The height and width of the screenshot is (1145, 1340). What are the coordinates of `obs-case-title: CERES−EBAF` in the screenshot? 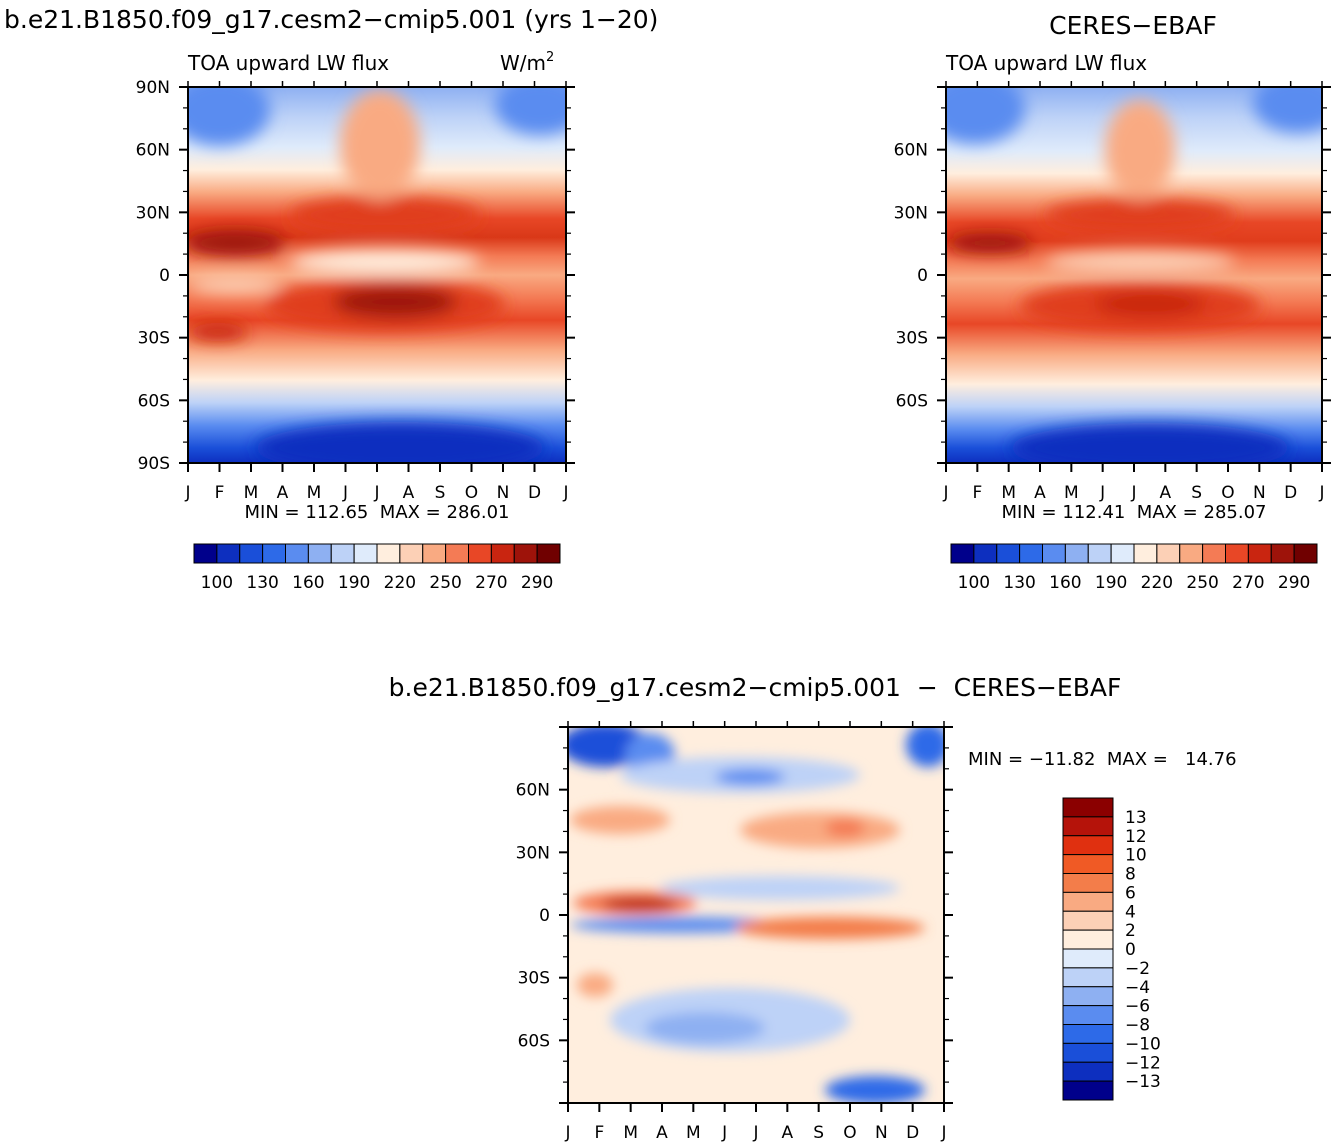 It's located at (1133, 25).